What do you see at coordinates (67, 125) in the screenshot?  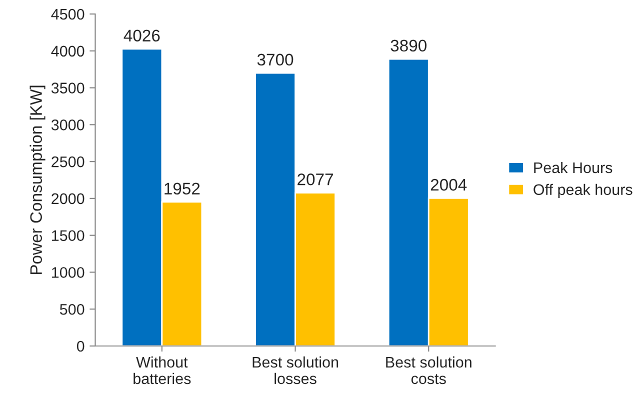 I see `y-tick-label: 3000` at bounding box center [67, 125].